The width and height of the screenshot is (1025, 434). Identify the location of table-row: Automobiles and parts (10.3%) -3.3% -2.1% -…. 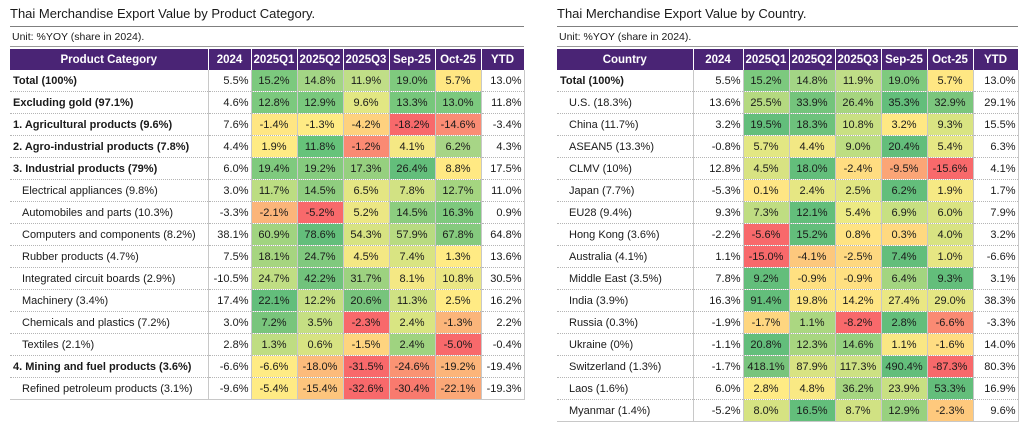
(267, 212).